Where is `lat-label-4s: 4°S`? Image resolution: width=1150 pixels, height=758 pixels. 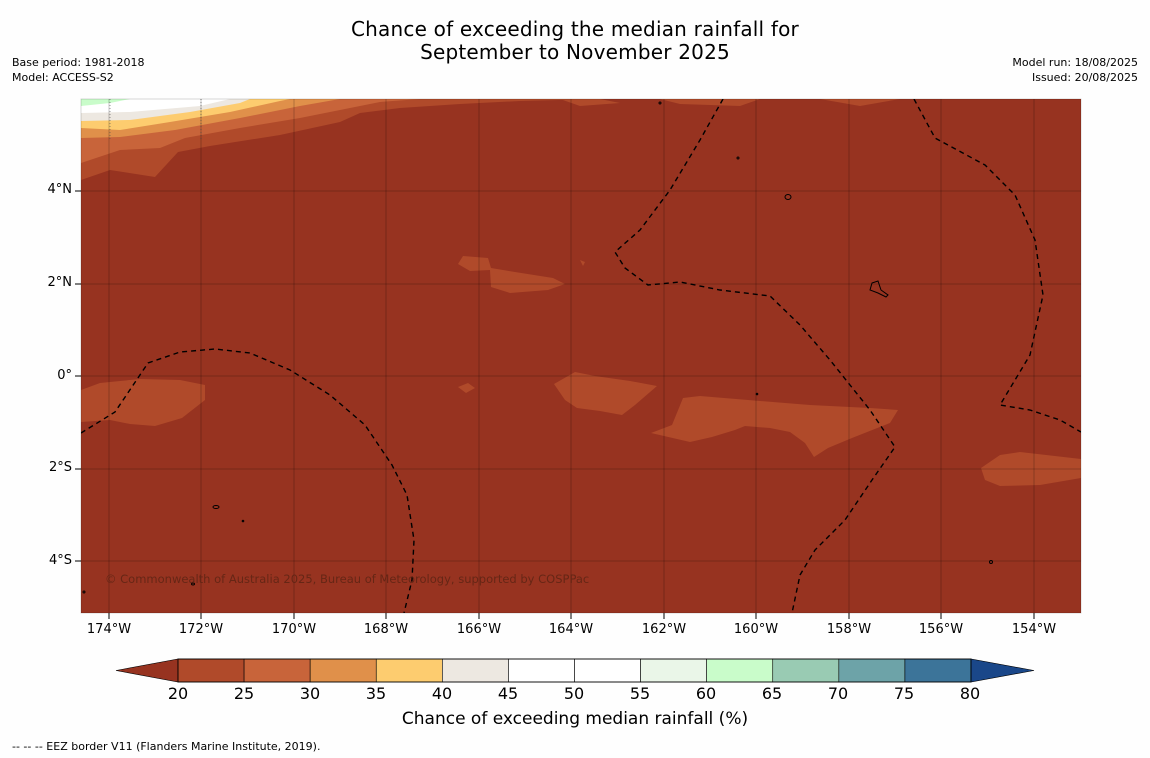
lat-label-4s: 4°S is located at coordinates (60, 560).